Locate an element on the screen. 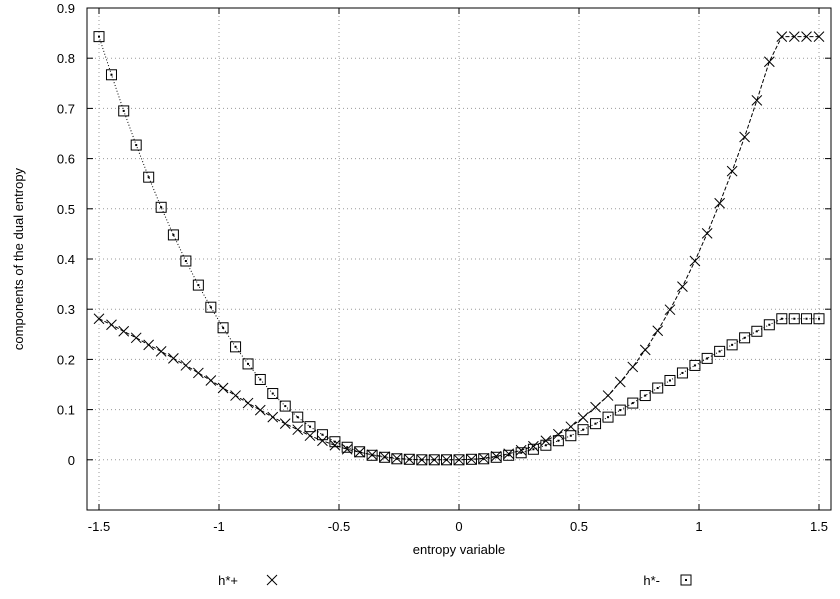 The width and height of the screenshot is (840, 599). y-tick-label: 0.2 is located at coordinates (66, 359).